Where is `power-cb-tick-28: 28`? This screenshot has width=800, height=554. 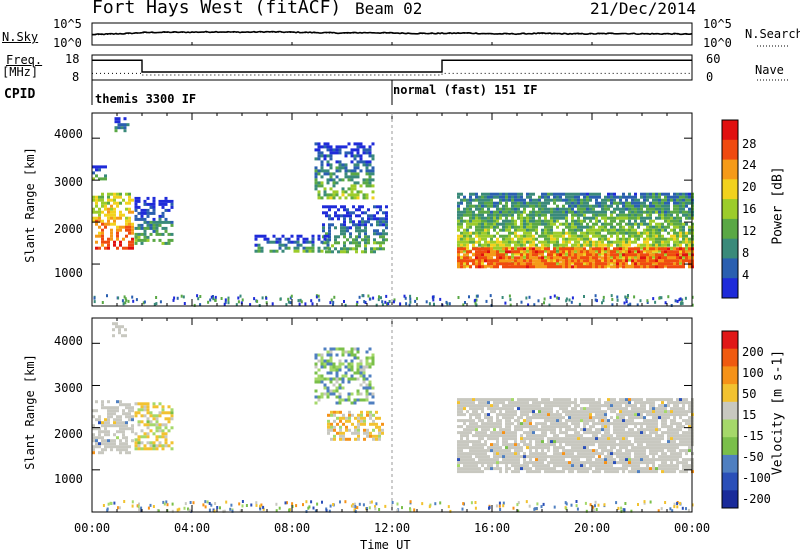
power-cb-tick-28: 28 is located at coordinates (749, 144).